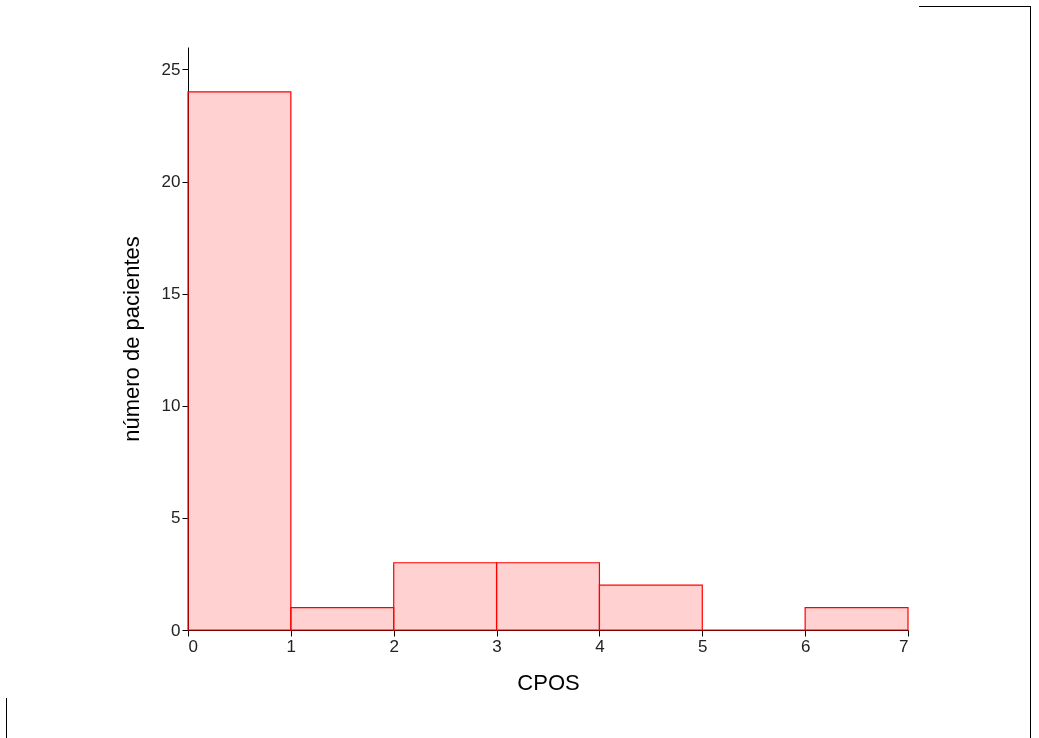 Image resolution: width=1039 pixels, height=738 pixels. What do you see at coordinates (497, 646) in the screenshot?
I see `x-tick-label: 3` at bounding box center [497, 646].